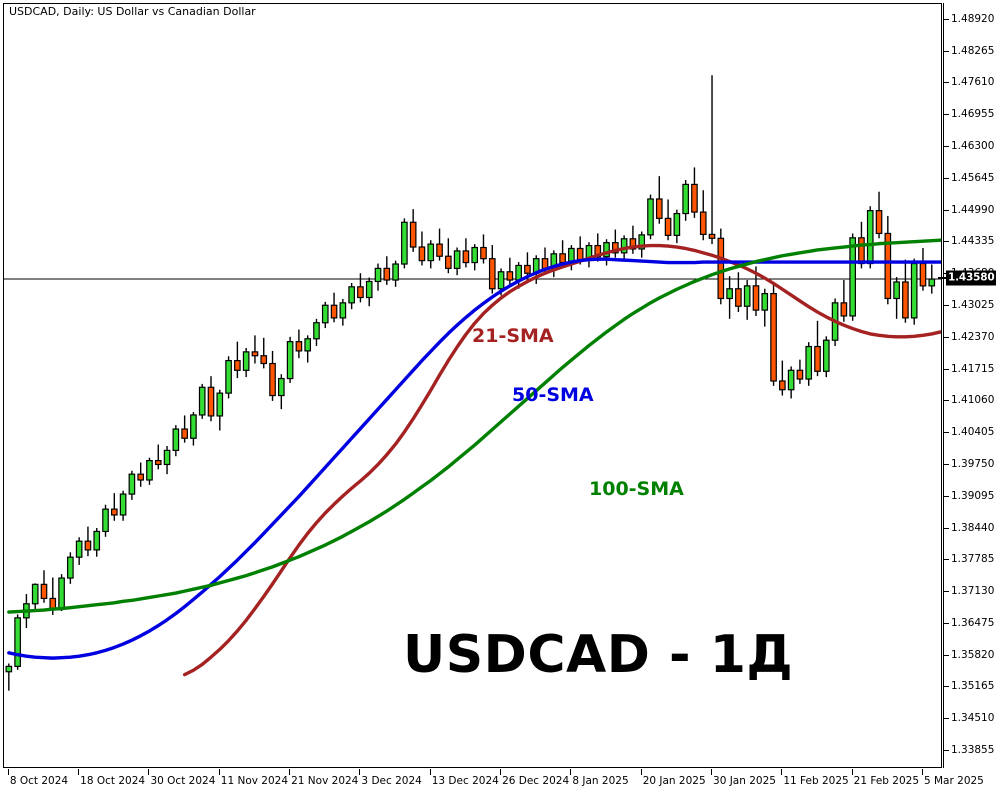 This screenshot has height=800, width=1000. What do you see at coordinates (973, 18) in the screenshot?
I see `price-tick-label: 1.48920` at bounding box center [973, 18].